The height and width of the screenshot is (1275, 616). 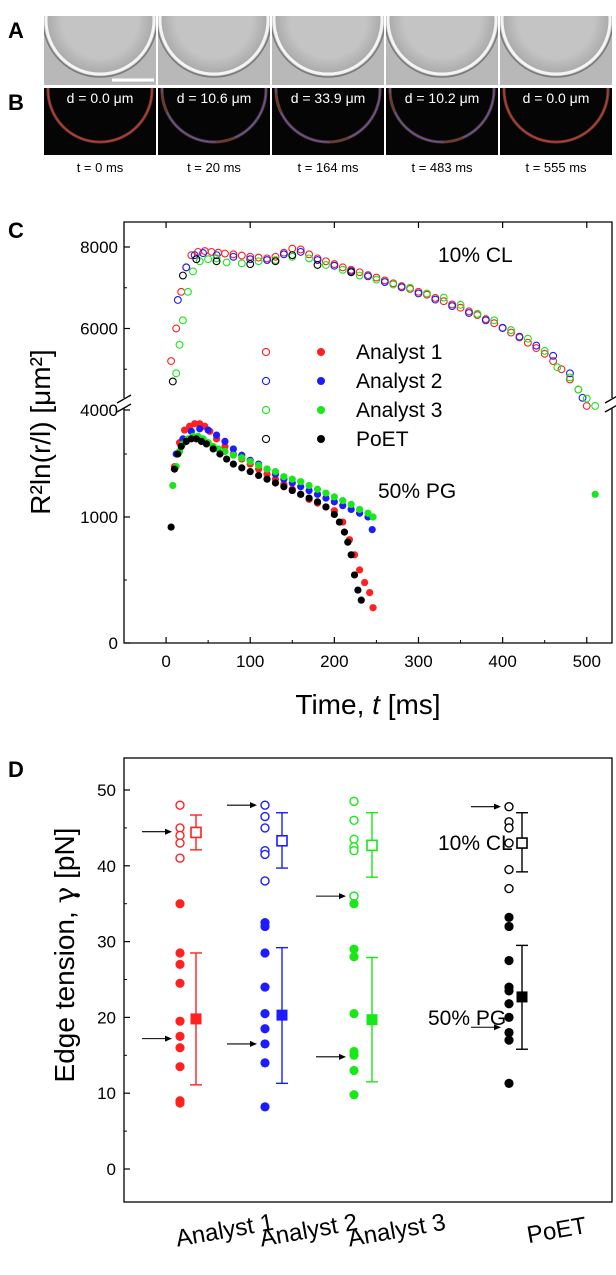 What do you see at coordinates (556, 46) in the screenshot?
I see `vesicle-outline` at bounding box center [556, 46].